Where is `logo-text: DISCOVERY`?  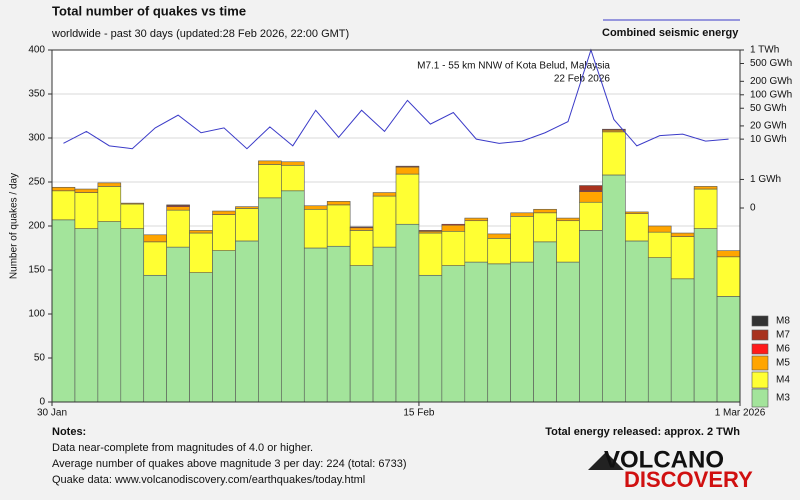
logo-text: DISCOVERY is located at coordinates (688, 479).